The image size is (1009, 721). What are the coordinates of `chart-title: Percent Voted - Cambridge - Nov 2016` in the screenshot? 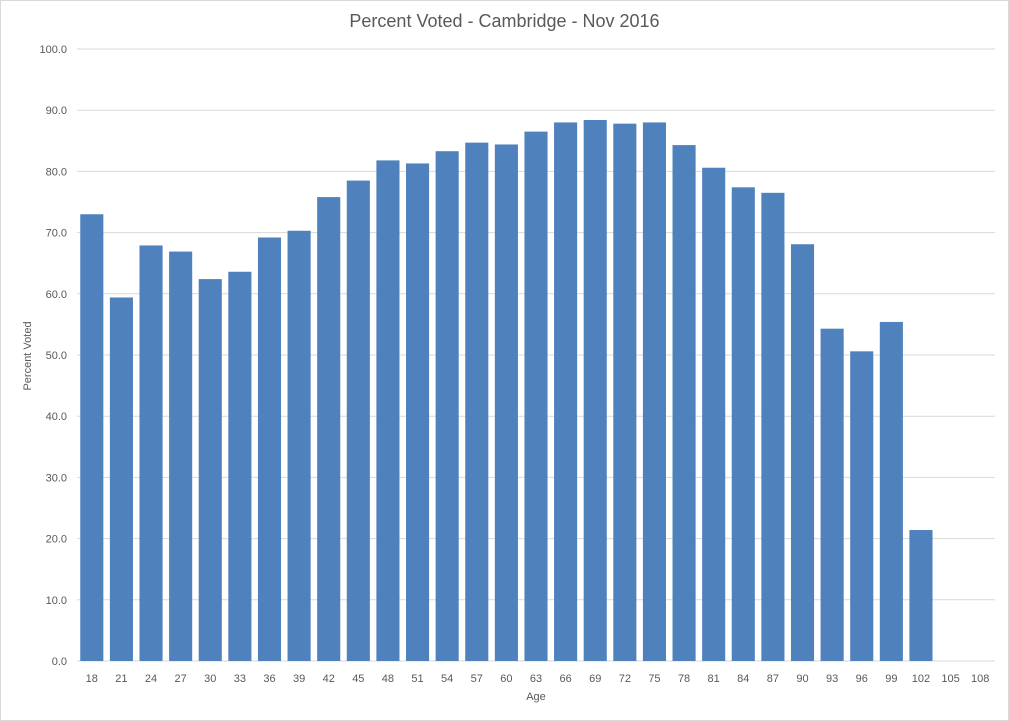 It's located at (504, 21).